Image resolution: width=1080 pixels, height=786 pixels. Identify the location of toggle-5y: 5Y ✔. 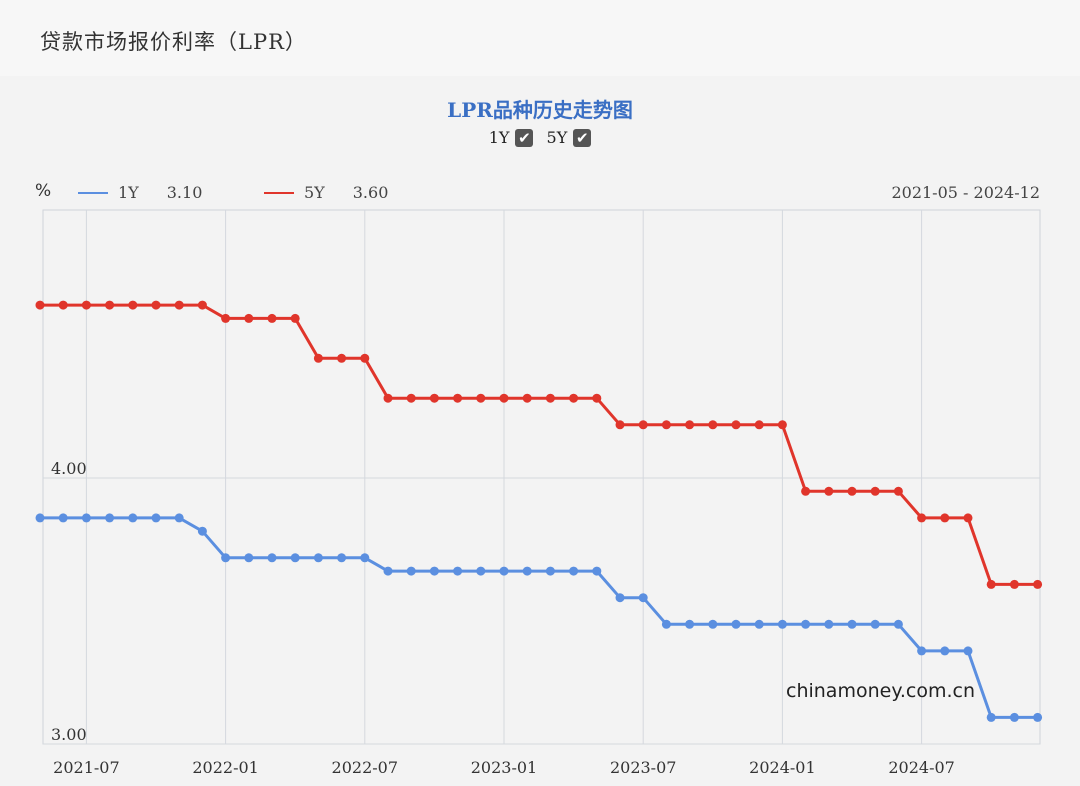
(569, 137).